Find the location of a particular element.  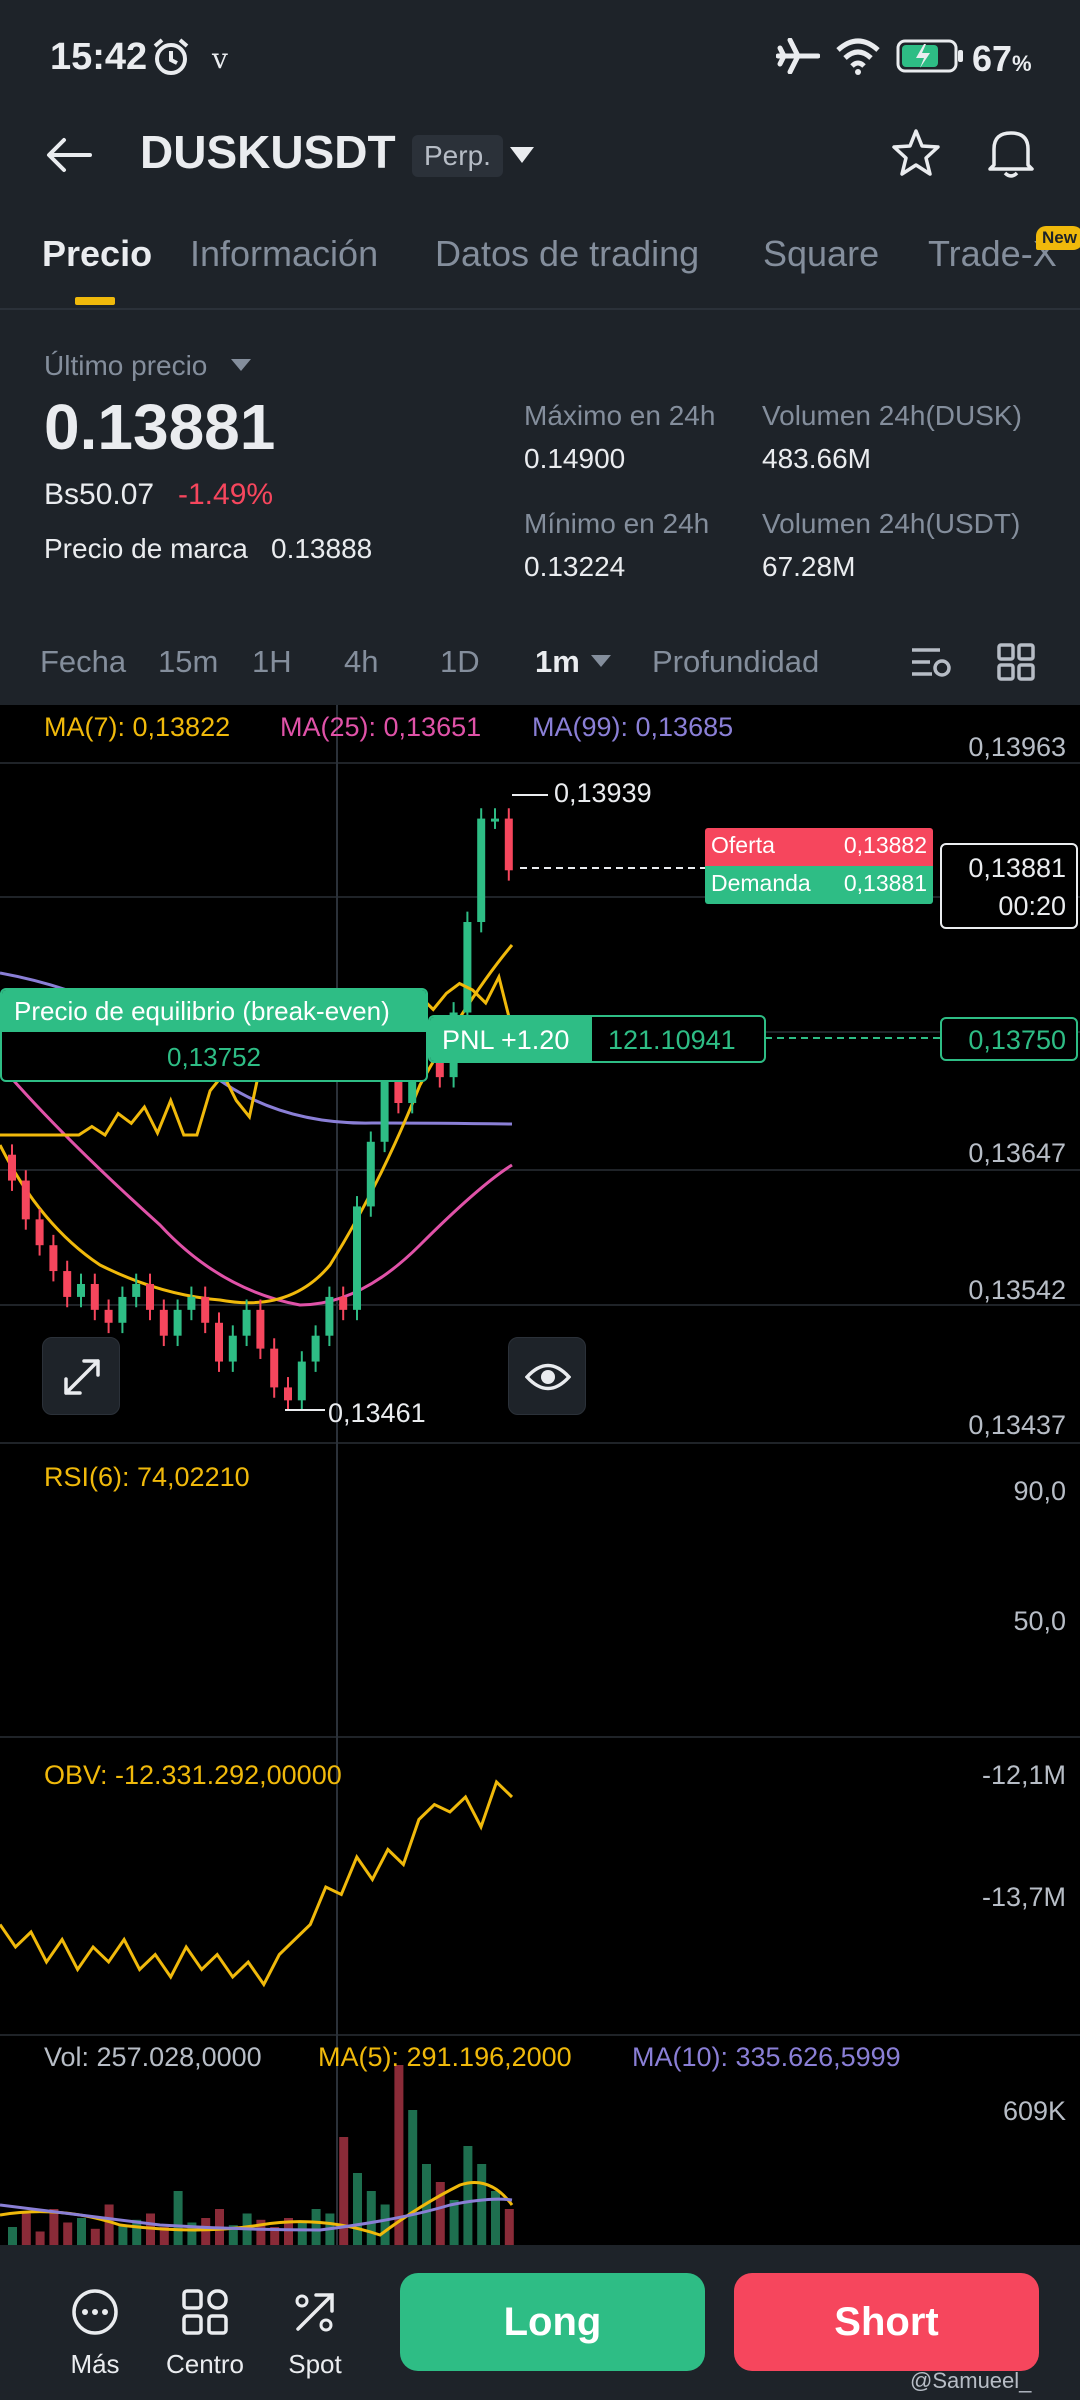

position-box: PNL +1.20 121.10941 is located at coordinates (597, 1039).